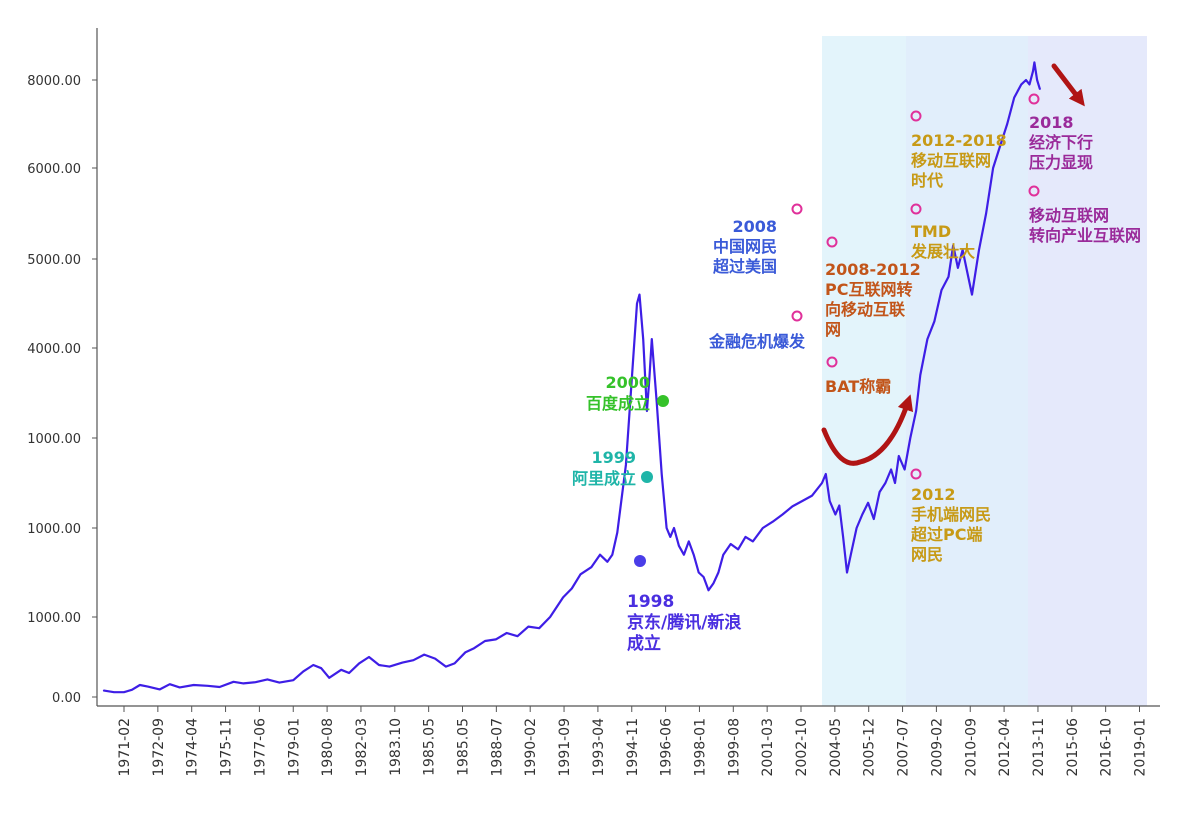 The image size is (1198, 822). What do you see at coordinates (565, 747) in the screenshot?
I see `x-tick-label: 1991-09` at bounding box center [565, 747].